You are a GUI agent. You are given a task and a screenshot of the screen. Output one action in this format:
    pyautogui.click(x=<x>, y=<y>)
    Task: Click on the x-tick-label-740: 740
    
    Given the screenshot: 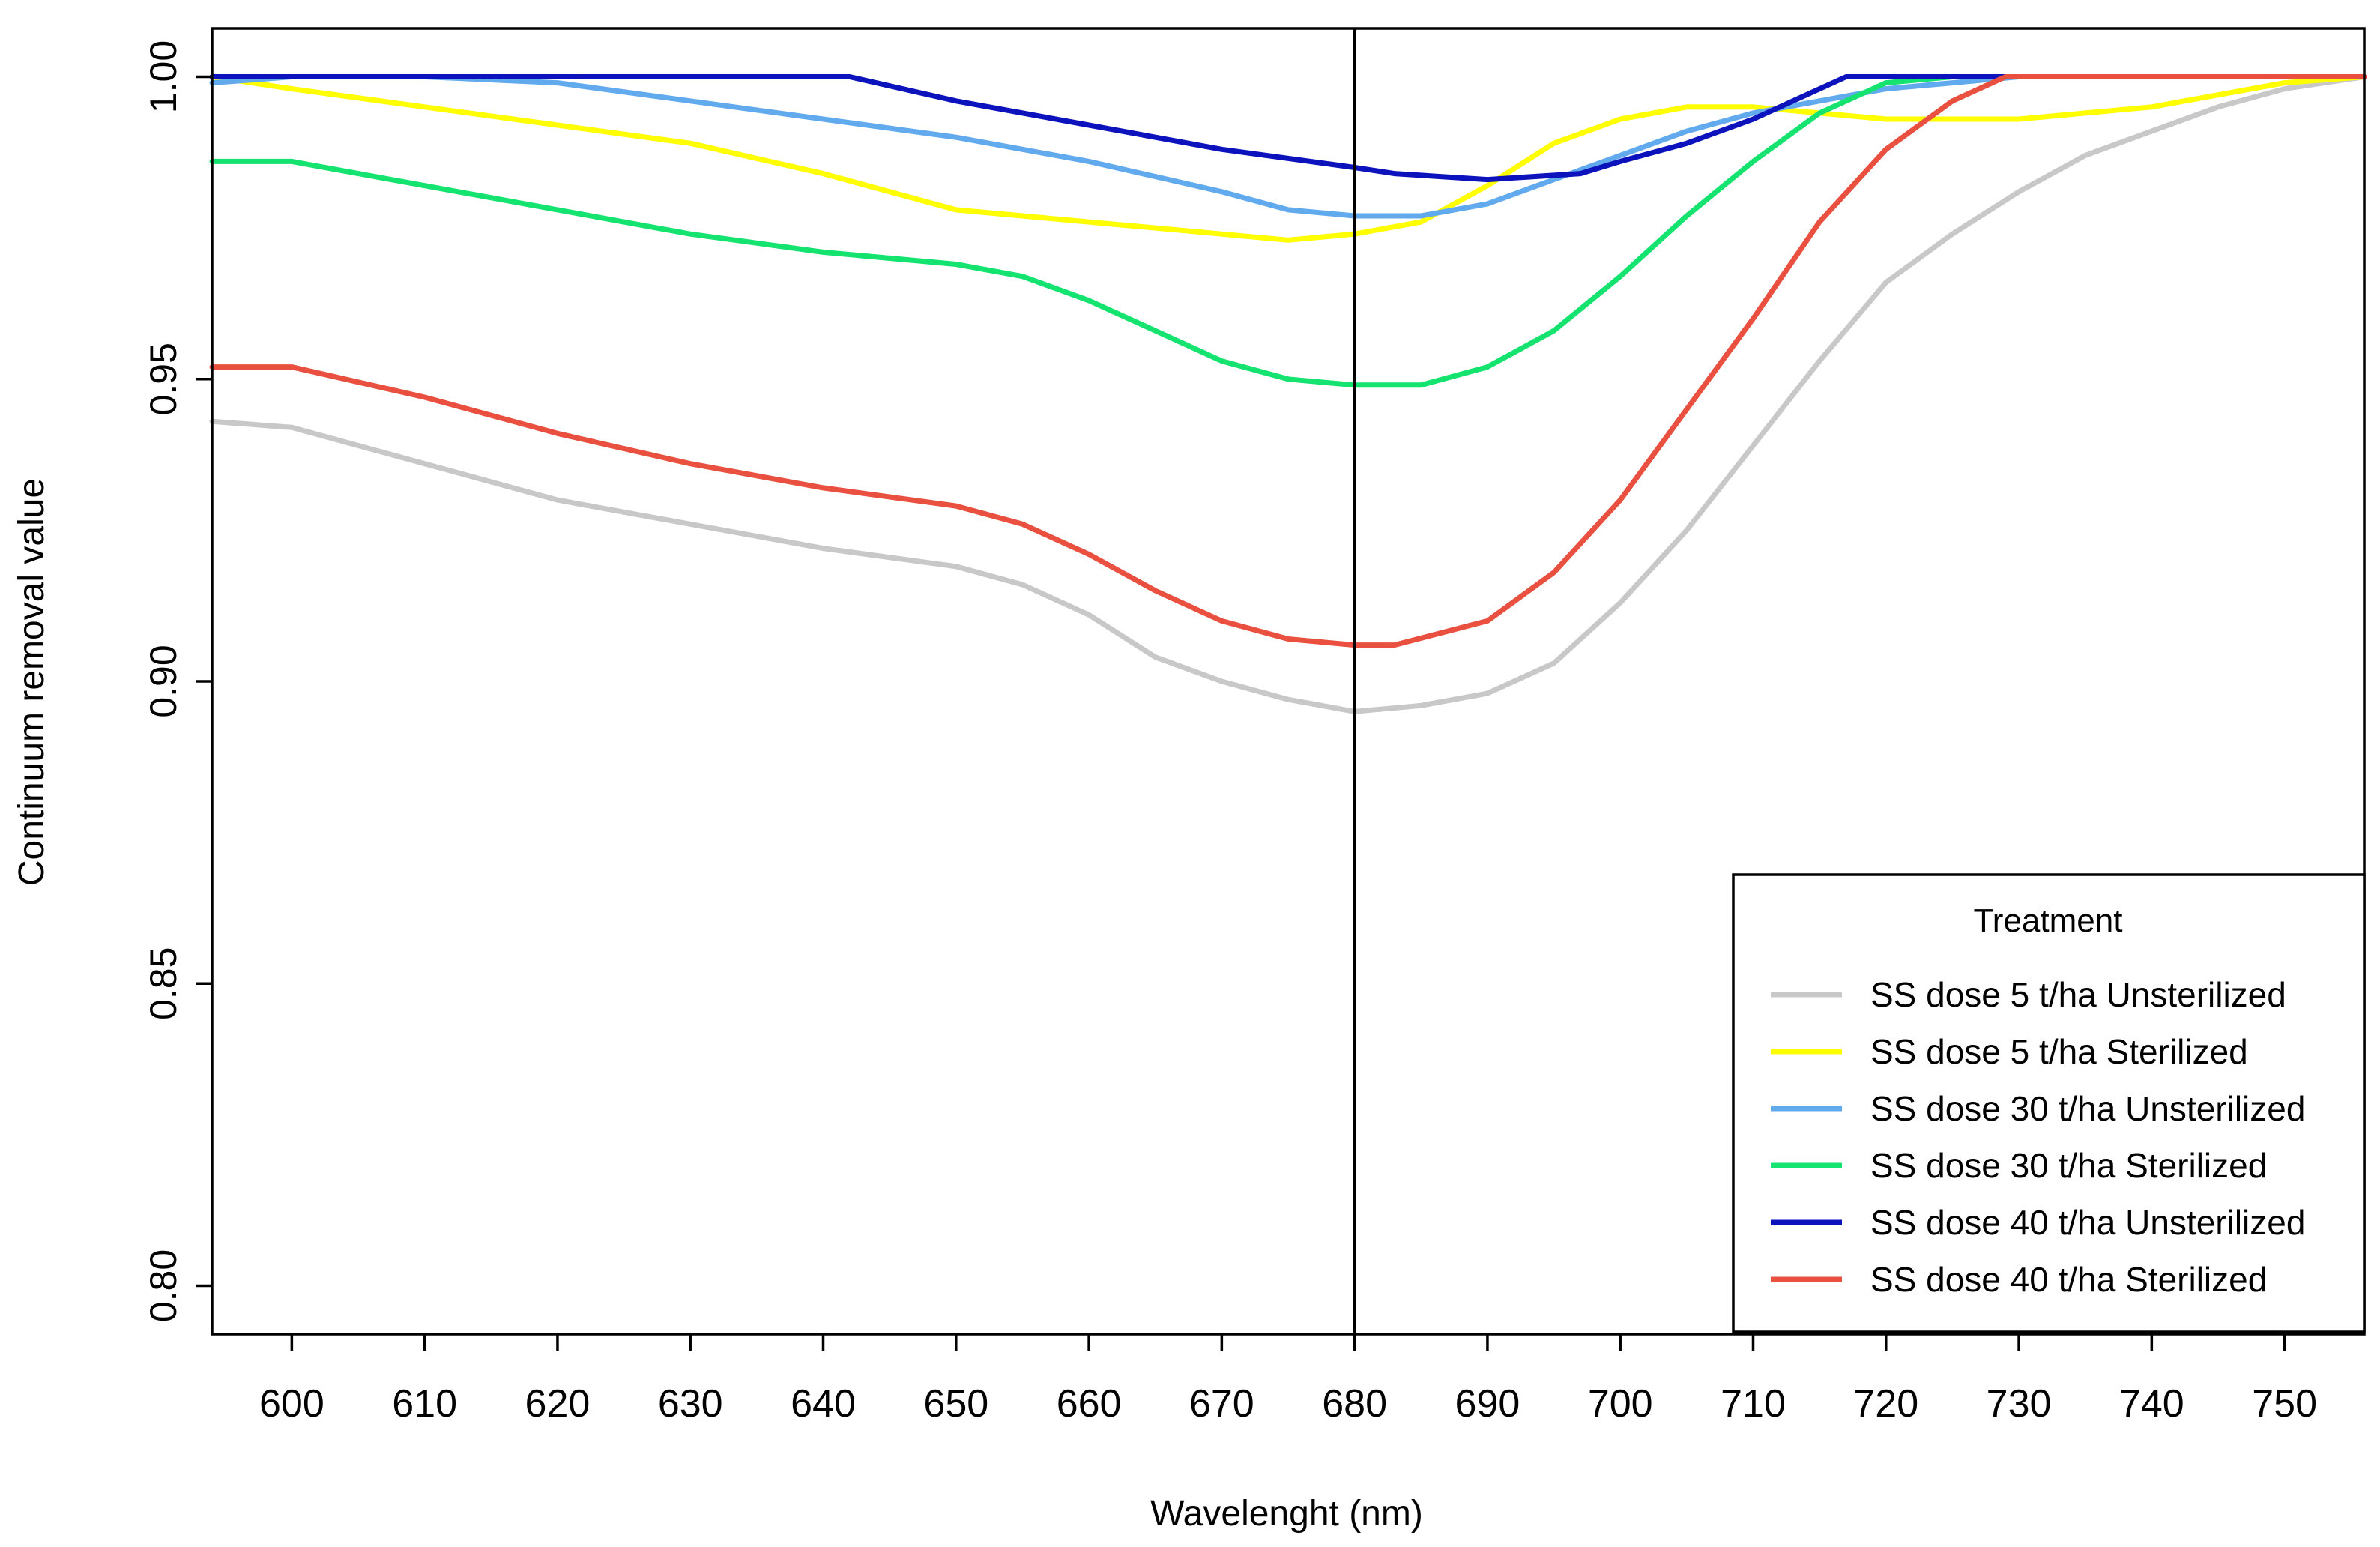 What is the action you would take?
    pyautogui.click(x=2151, y=1404)
    